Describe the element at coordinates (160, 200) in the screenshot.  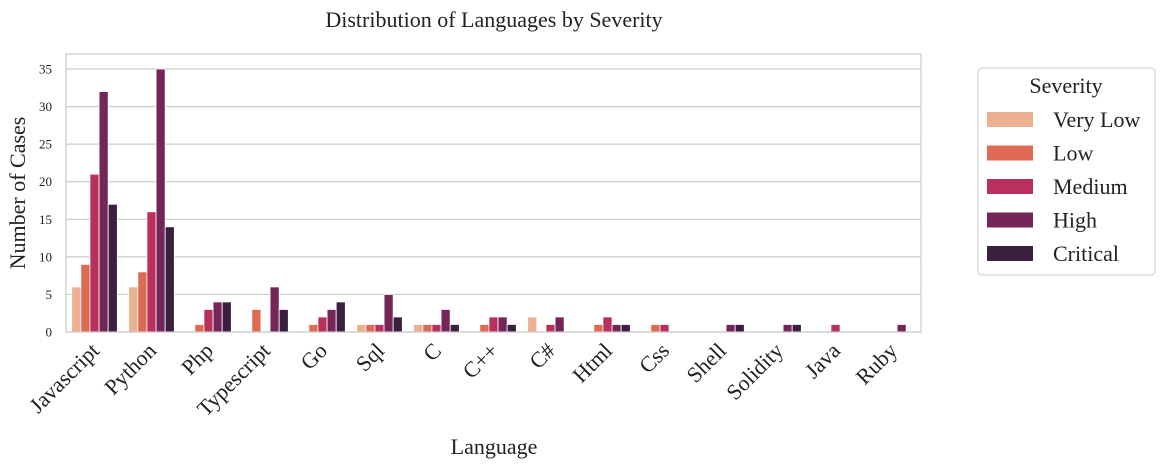
I see `bar-python-high` at that location.